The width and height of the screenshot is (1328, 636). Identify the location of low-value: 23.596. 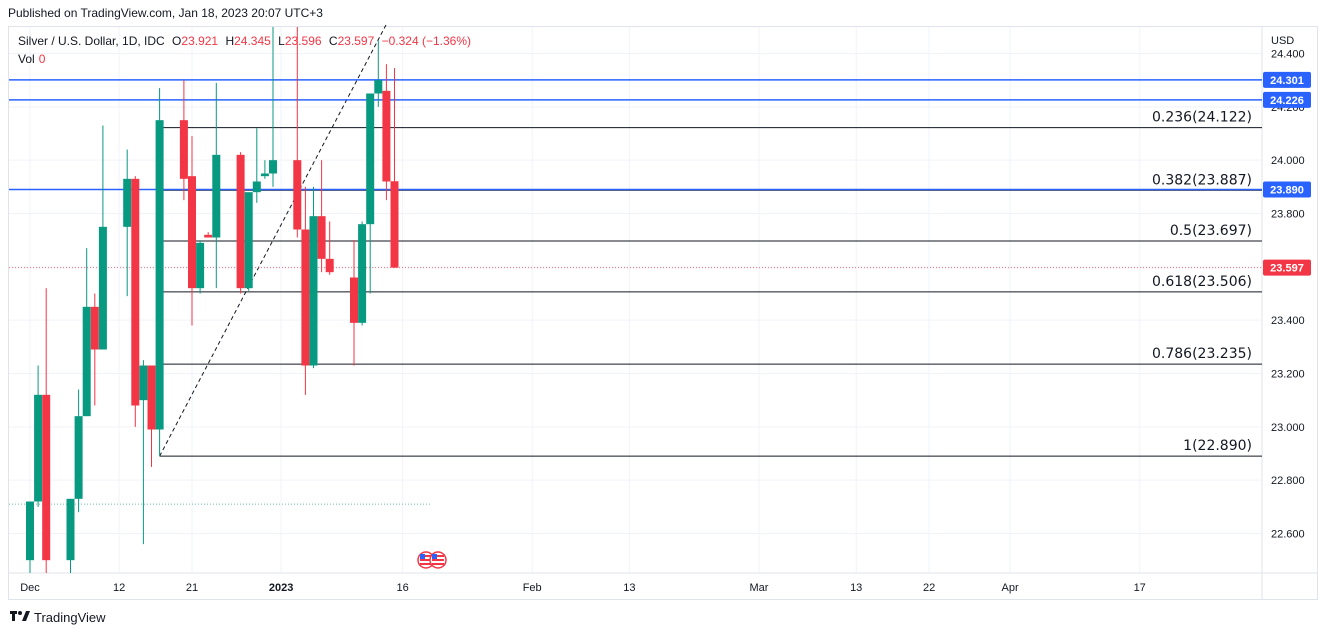
(303, 41).